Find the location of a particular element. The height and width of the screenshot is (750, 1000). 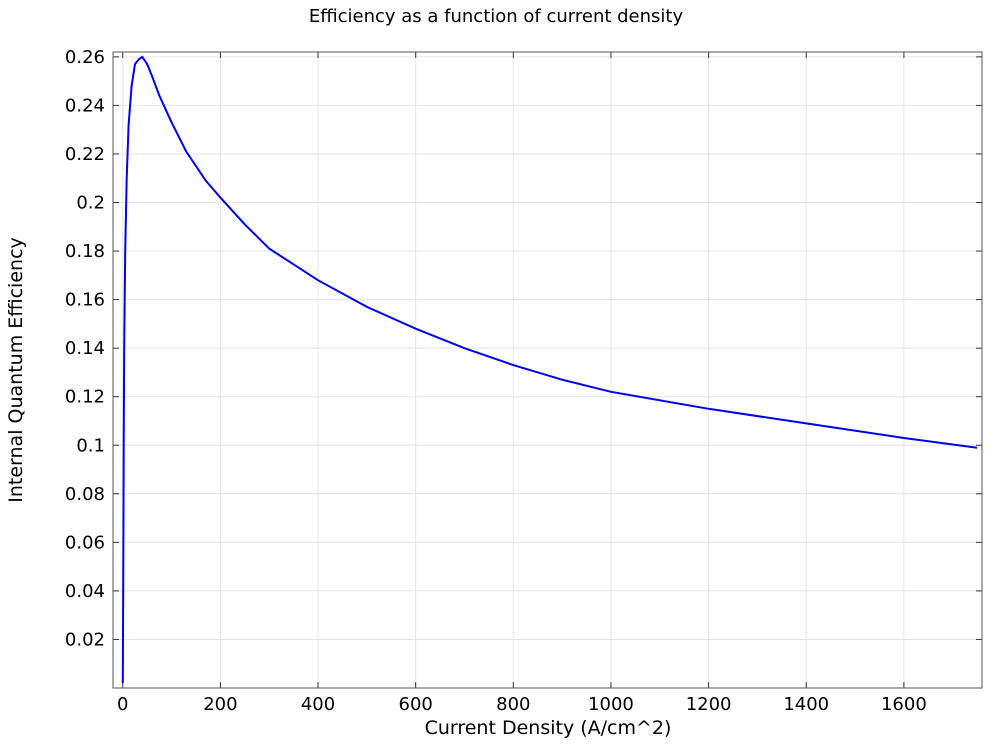

x-tick-label: 1600 is located at coordinates (904, 704).